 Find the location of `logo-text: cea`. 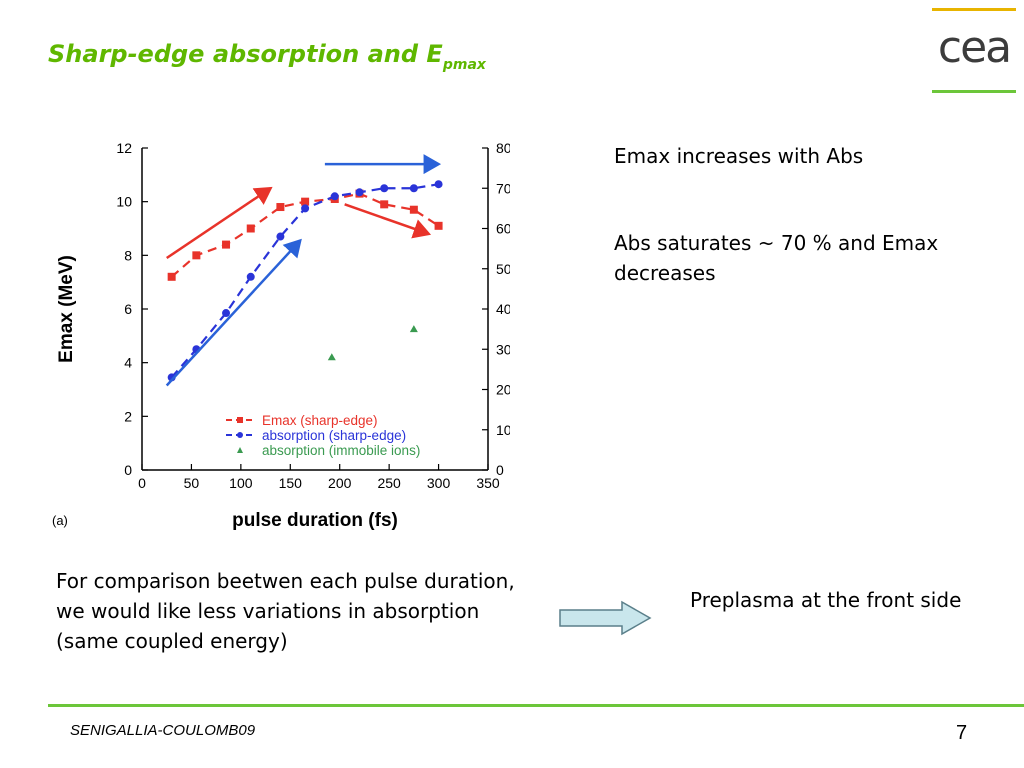

logo-text: cea is located at coordinates (974, 49).